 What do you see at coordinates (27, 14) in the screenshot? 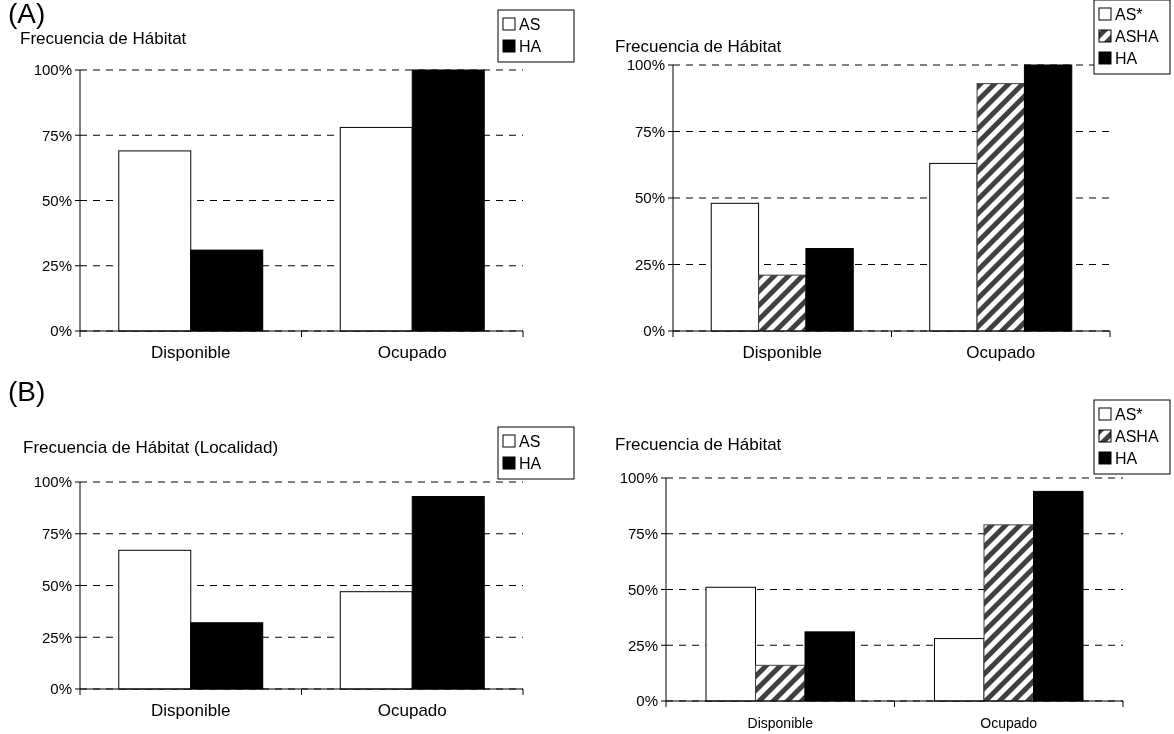
I see `text: (A)` at bounding box center [27, 14].